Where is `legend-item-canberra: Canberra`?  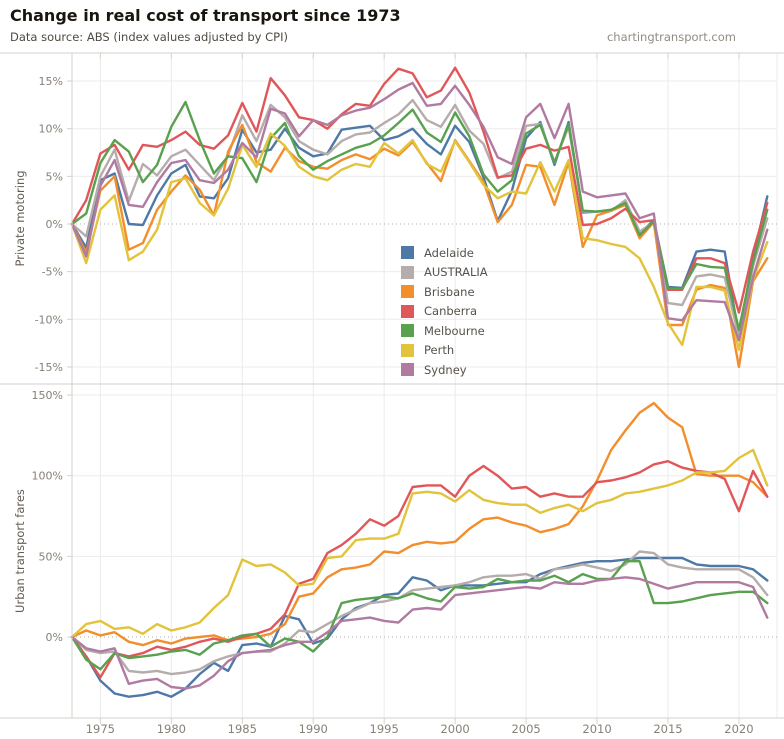 legend-item-canberra: Canberra is located at coordinates (444, 312).